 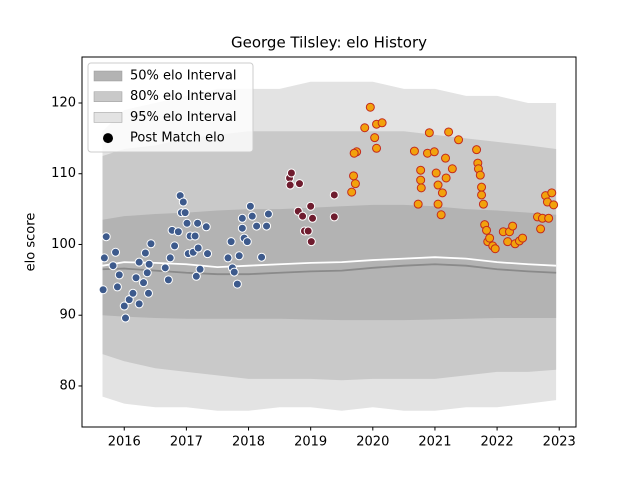 I want to click on y-tick-label: 80, so click(x=67, y=385).